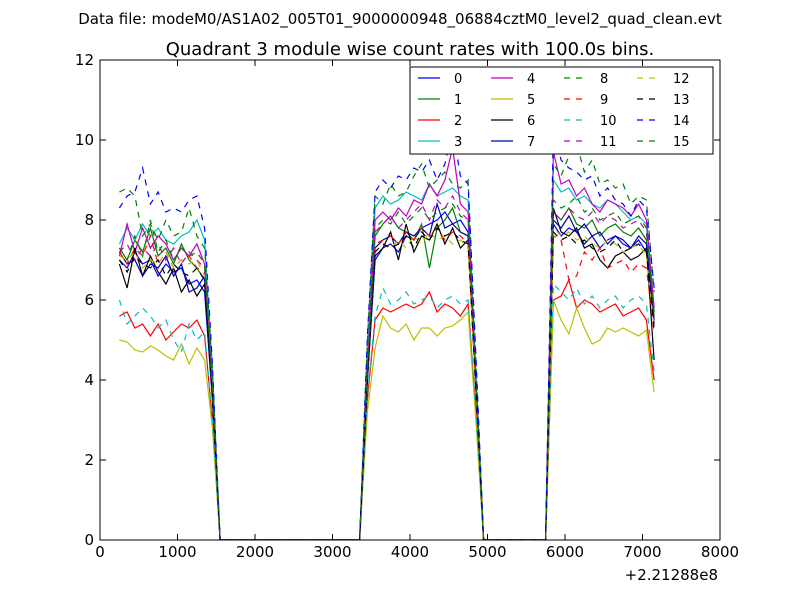 The height and width of the screenshot is (600, 800). Describe the element at coordinates (89, 540) in the screenshot. I see `y-tick-label: 0` at that location.